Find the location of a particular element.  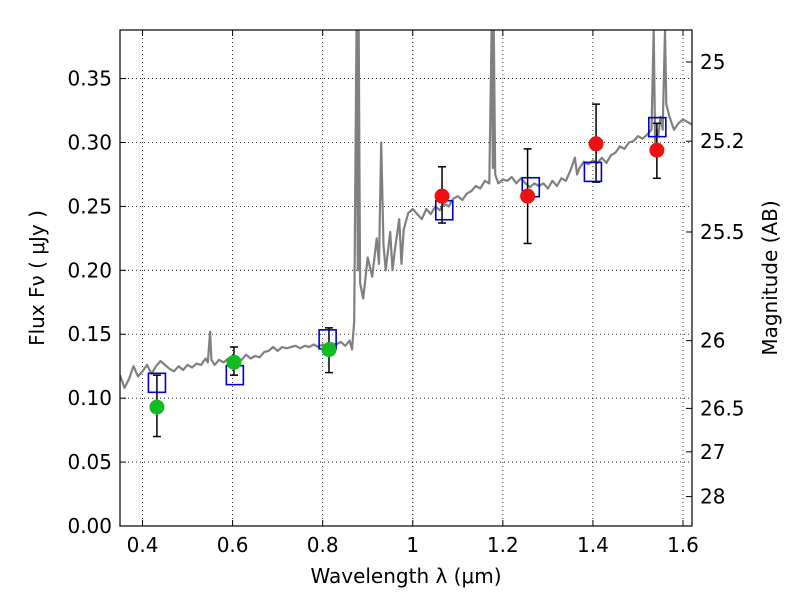

y-tick-label: 0.15 is located at coordinates (89, 334).